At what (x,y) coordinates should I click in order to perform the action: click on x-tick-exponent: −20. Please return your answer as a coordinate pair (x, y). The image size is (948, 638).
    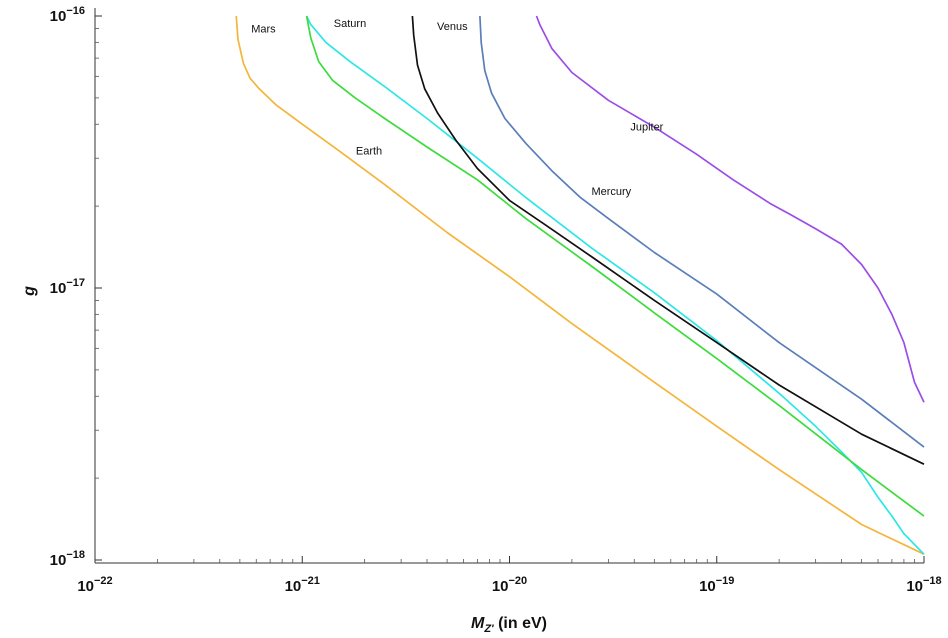
    Looking at the image, I should click on (518, 581).